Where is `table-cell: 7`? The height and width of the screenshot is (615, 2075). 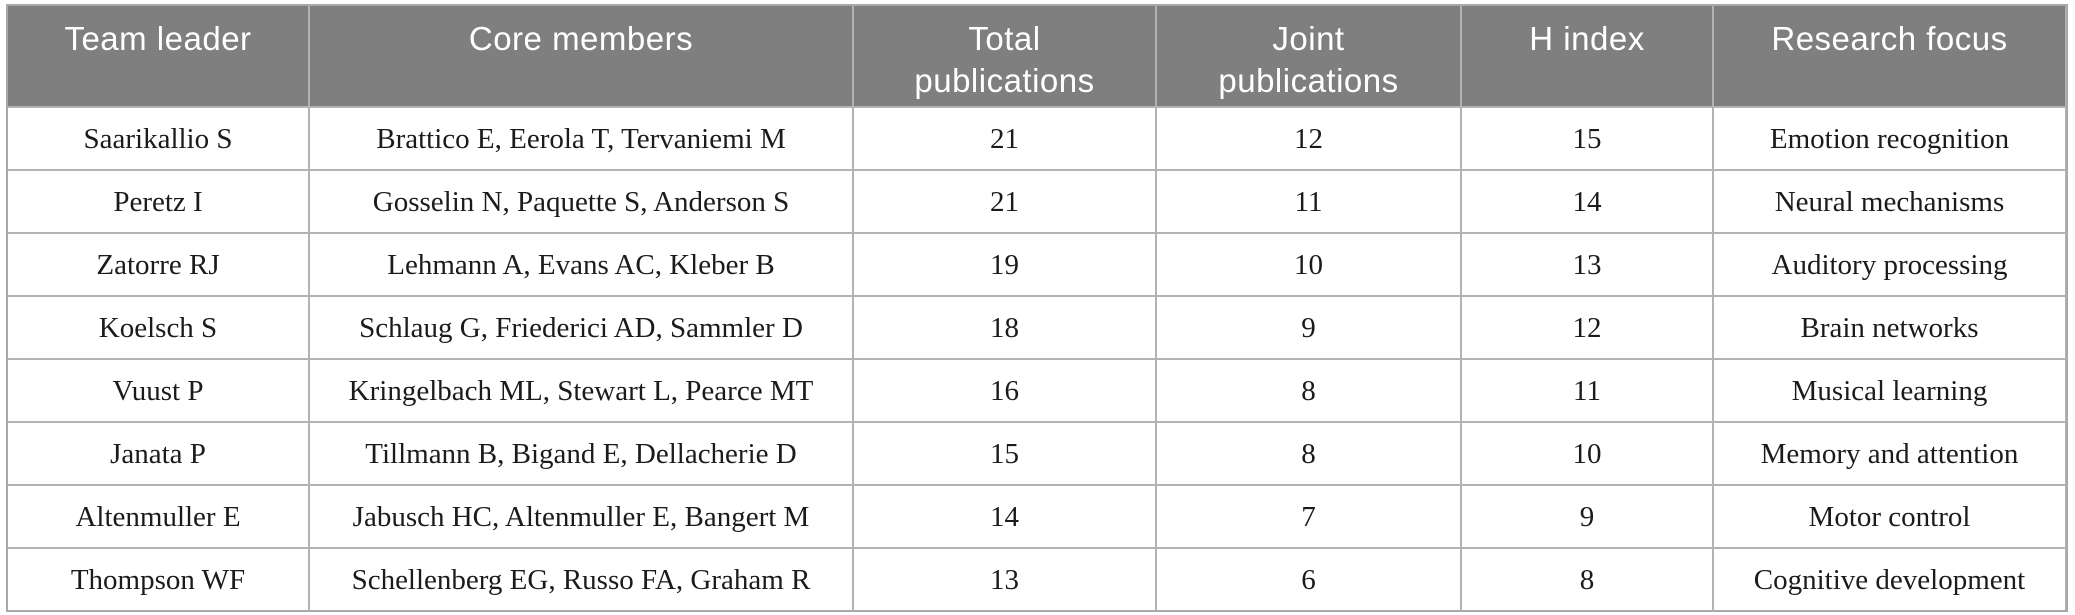
table-cell: 7 is located at coordinates (1308, 516).